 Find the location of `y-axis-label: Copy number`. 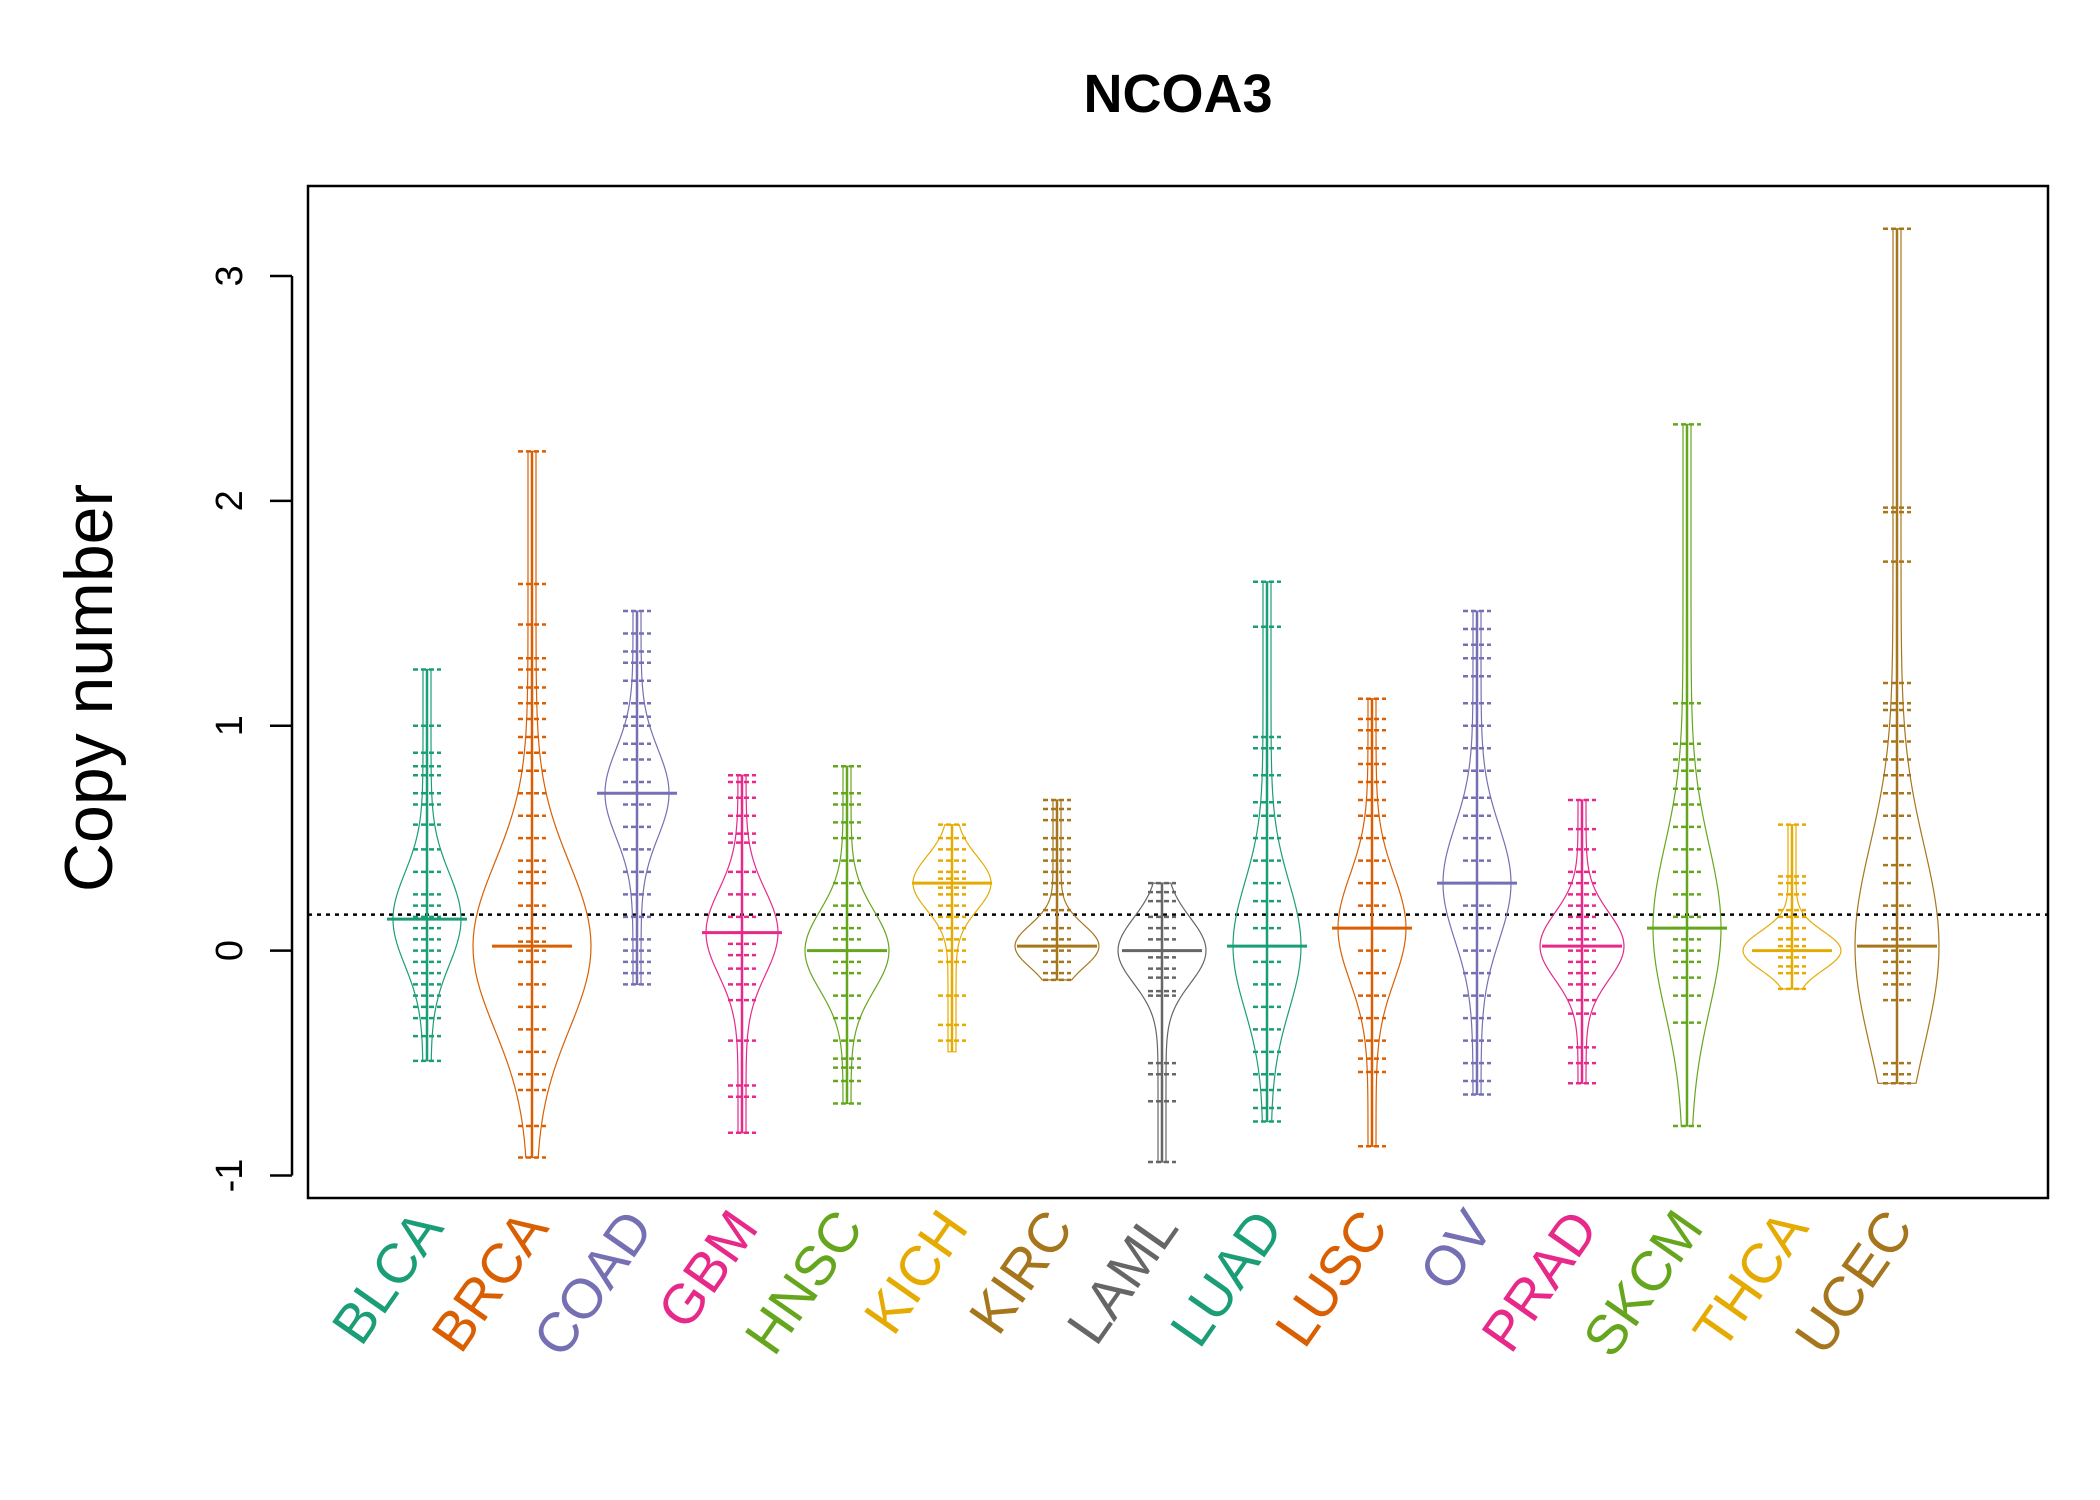

y-axis-label: Copy number is located at coordinates (89, 688).